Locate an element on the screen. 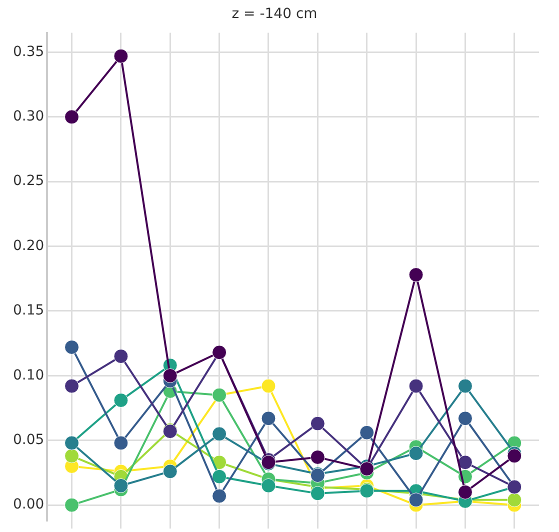 Image resolution: width=559 pixels, height=532 pixels. chart-title: z = -140 cm is located at coordinates (275, 14).